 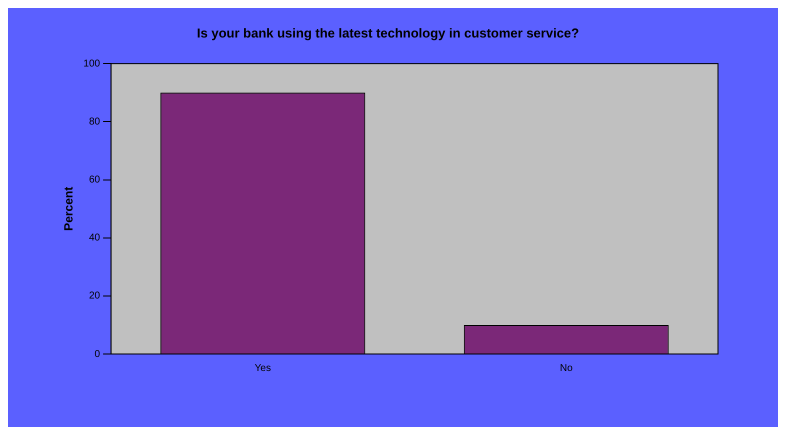 What do you see at coordinates (69, 208) in the screenshot?
I see `y-axis-title: Percent` at bounding box center [69, 208].